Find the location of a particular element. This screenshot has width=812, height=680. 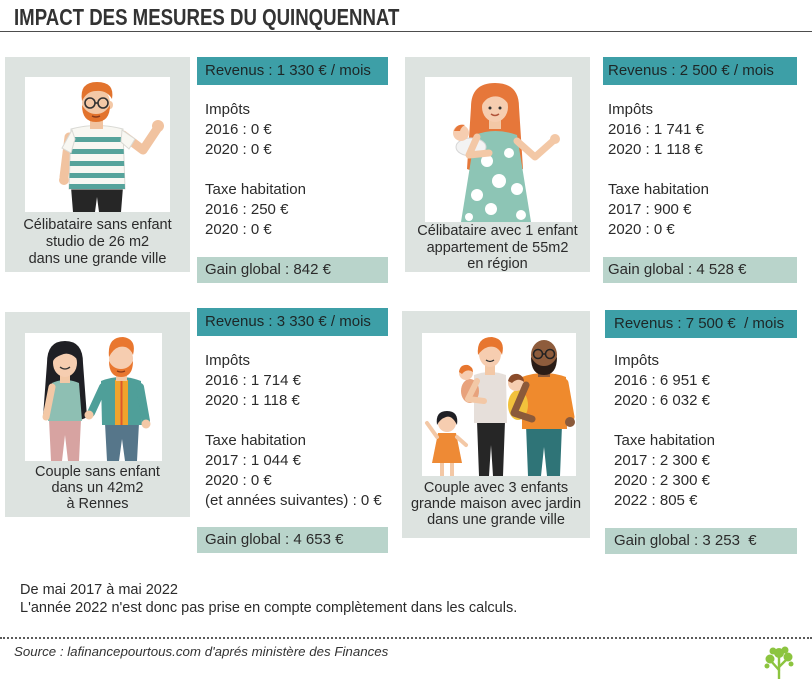

gain-banner: Gain global : 842 € is located at coordinates (292, 270).